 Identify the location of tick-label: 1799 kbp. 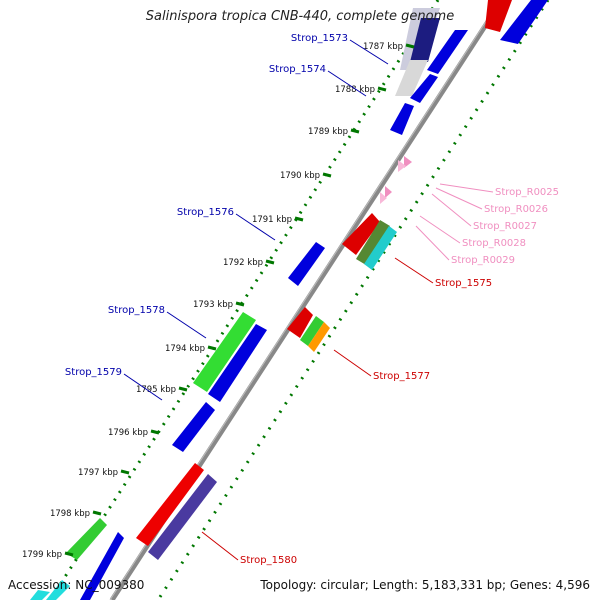
(42, 555).